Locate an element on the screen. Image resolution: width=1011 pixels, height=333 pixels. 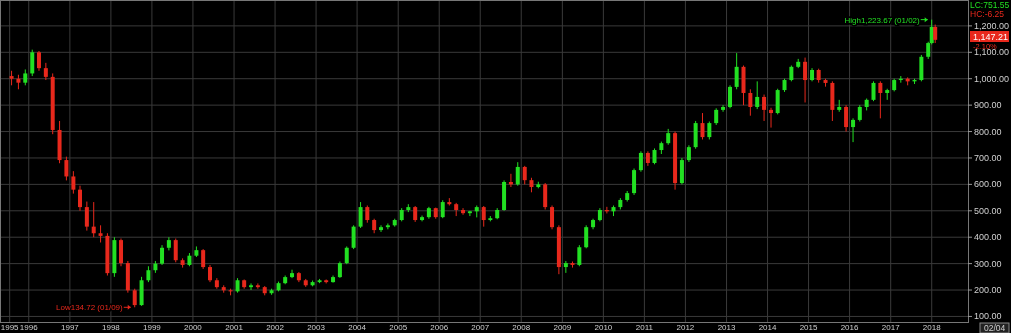
x-tick-label: 2014 is located at coordinates (767, 327).